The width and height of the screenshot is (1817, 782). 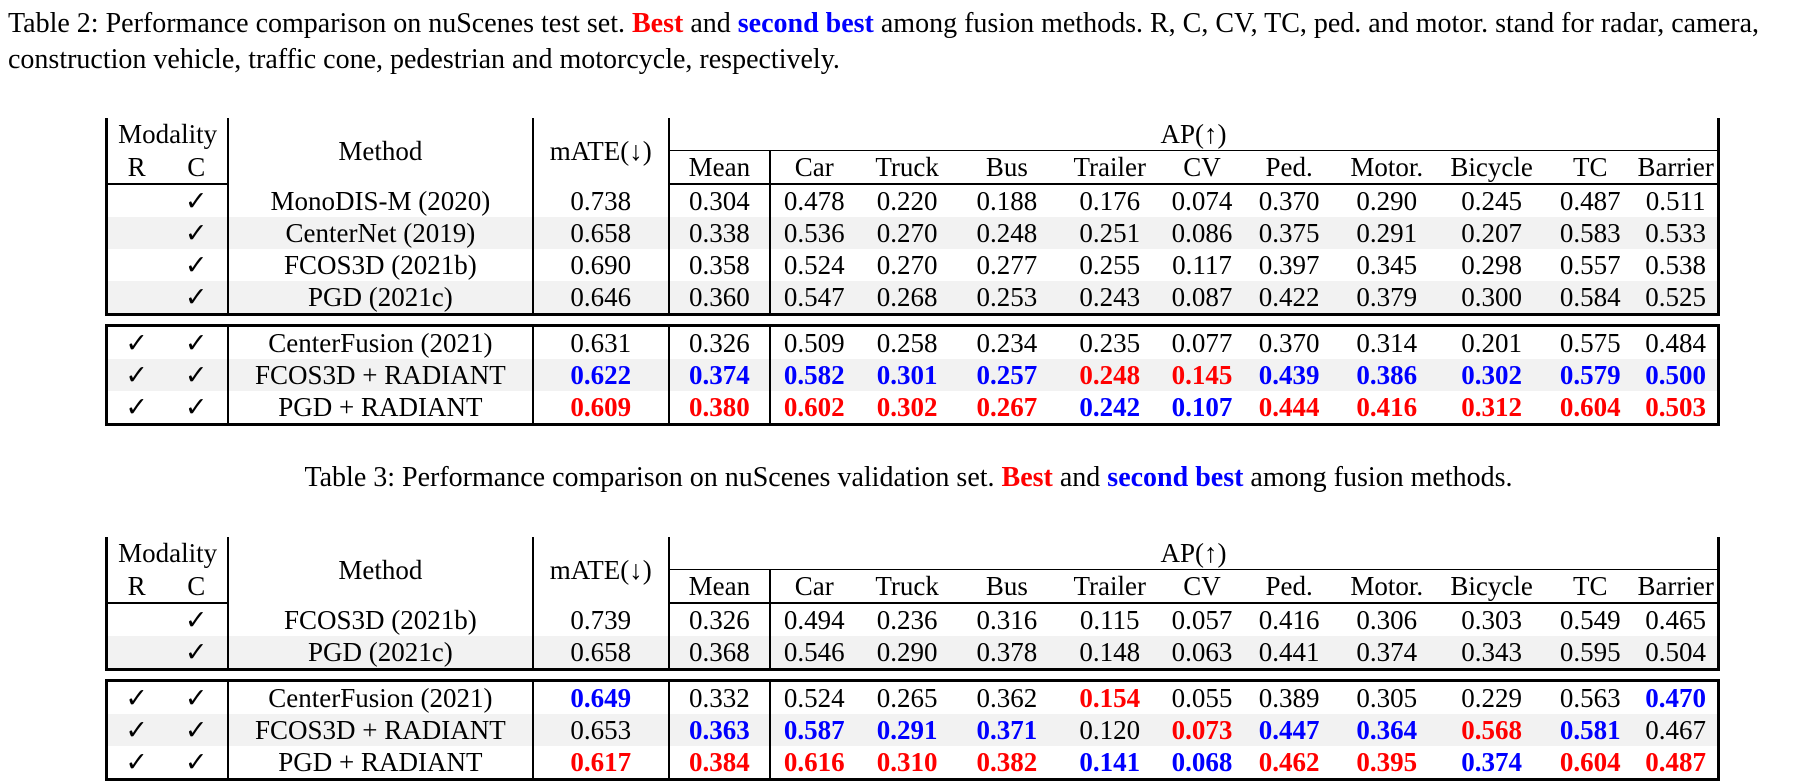 I want to click on ap-value: 0.257, so click(x=1007, y=375).